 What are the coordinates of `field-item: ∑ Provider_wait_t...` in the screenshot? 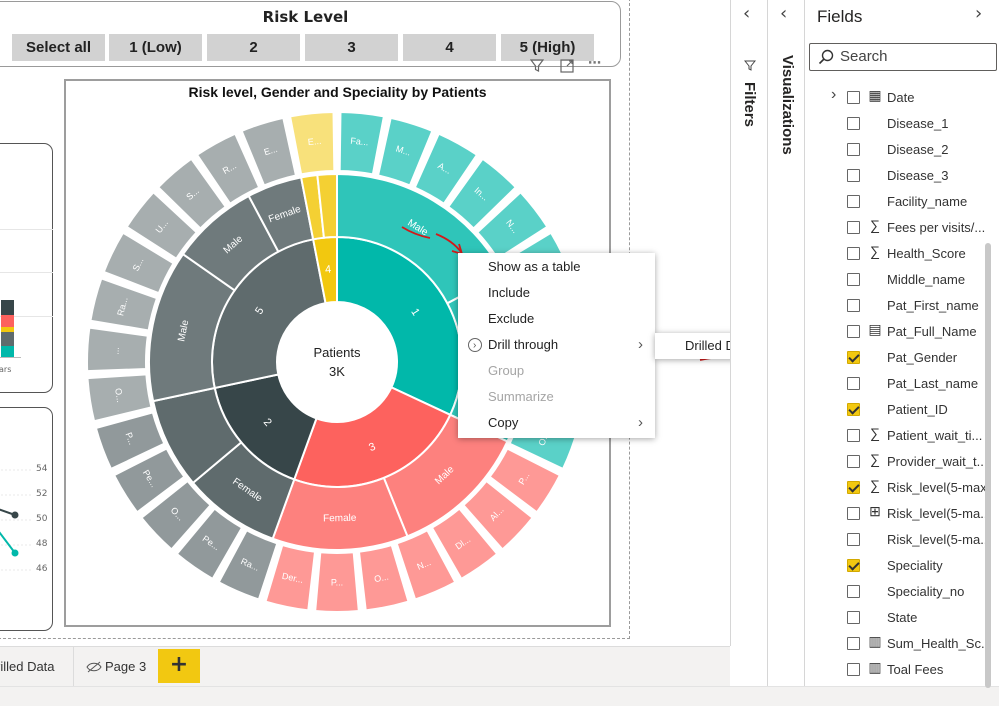 It's located at (902, 462).